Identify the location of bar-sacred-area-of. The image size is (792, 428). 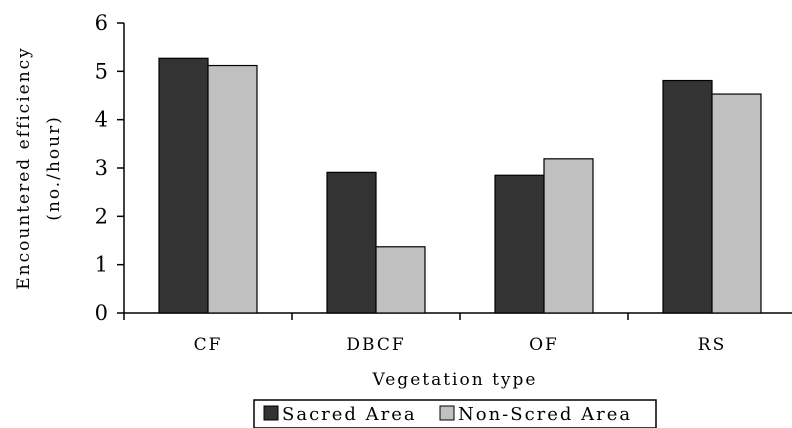
(519, 244).